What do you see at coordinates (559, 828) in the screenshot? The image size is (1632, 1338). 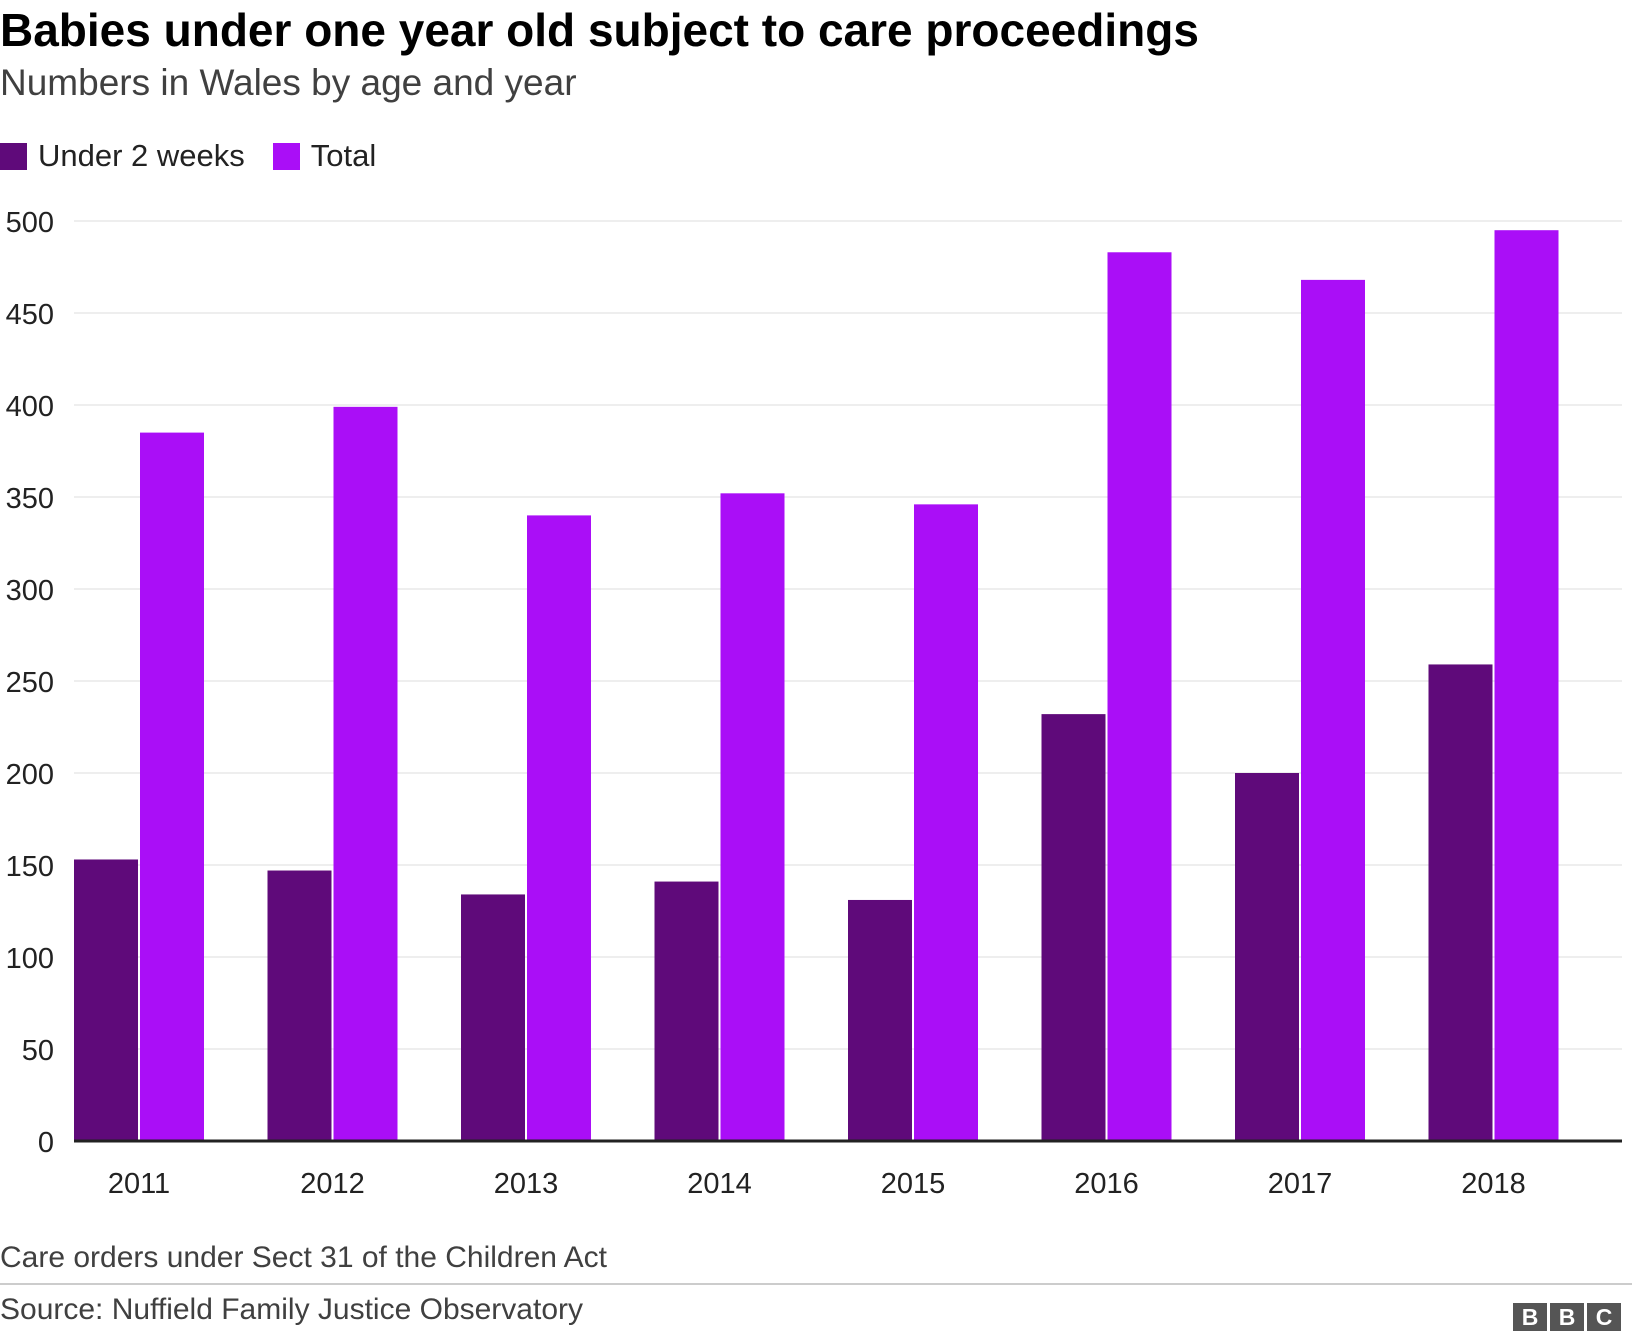 I see `bar-total-2013` at bounding box center [559, 828].